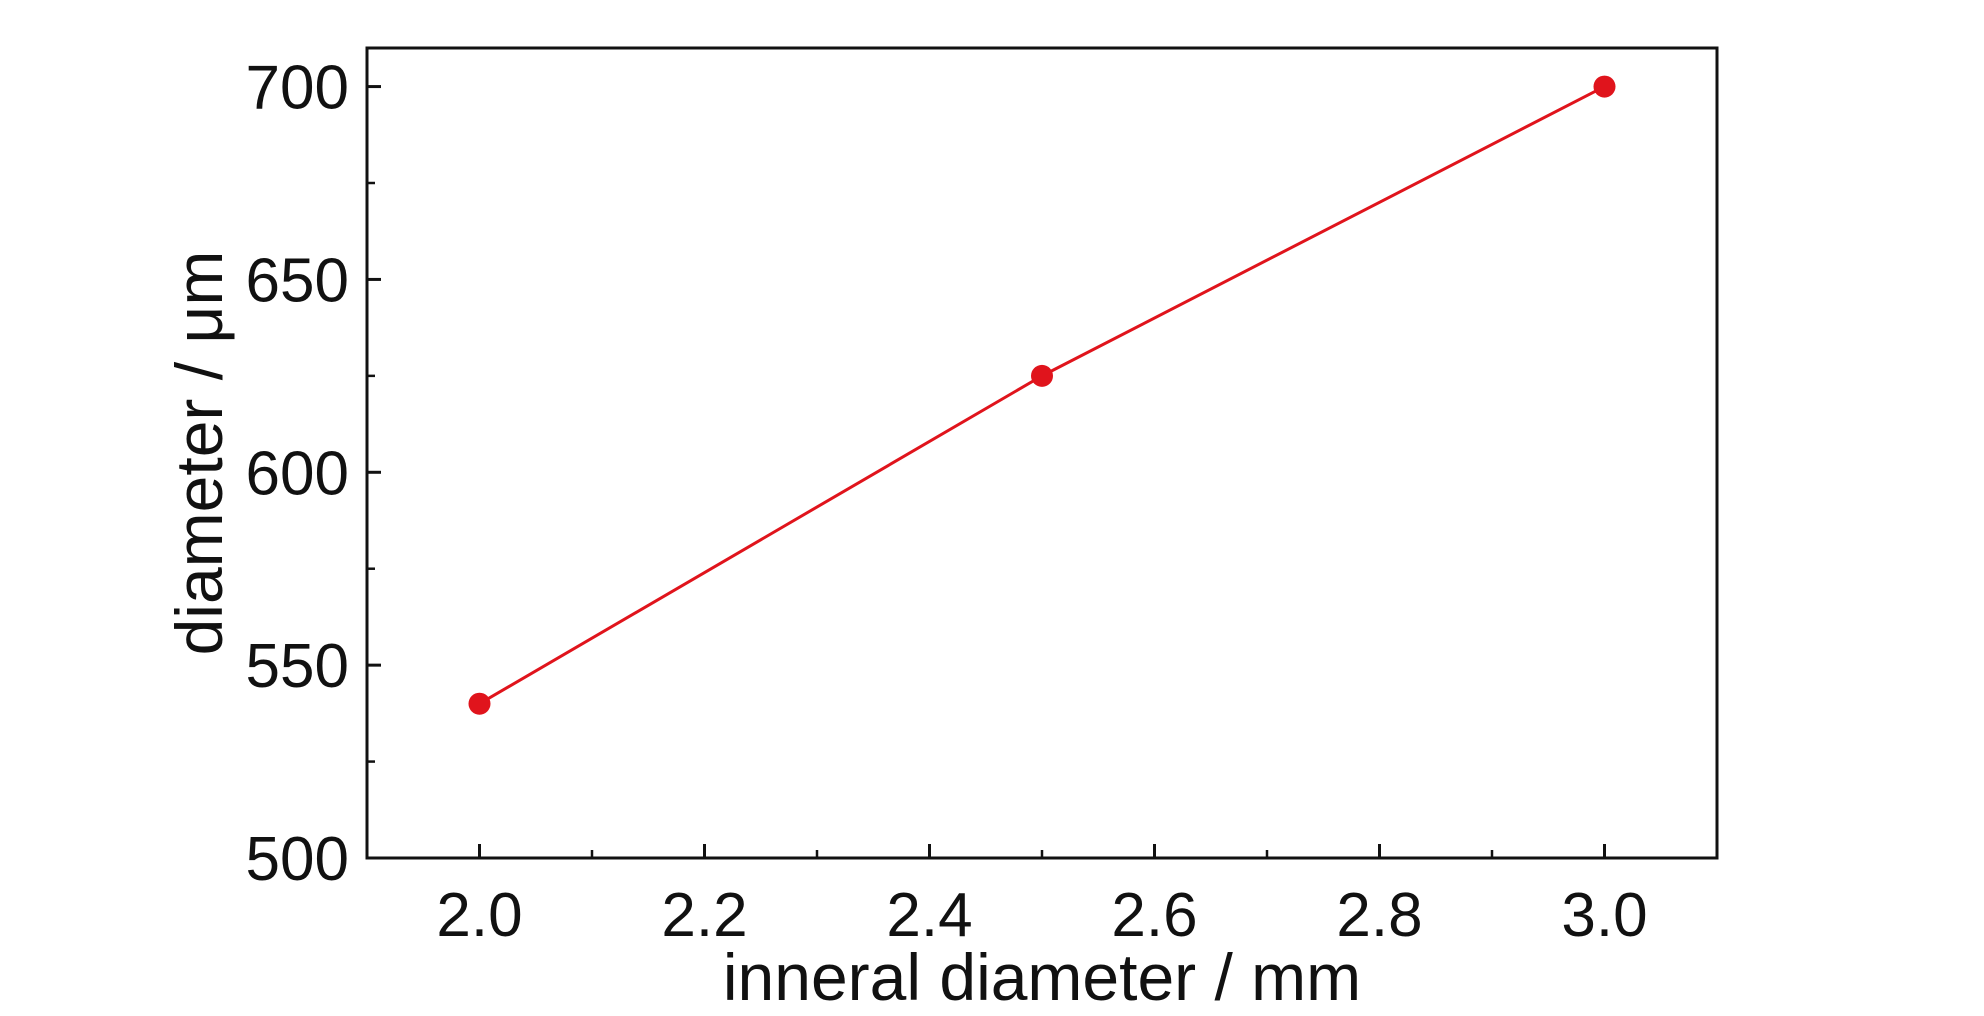  Describe the element at coordinates (704, 915) in the screenshot. I see `x-tick-label: 2.2` at that location.